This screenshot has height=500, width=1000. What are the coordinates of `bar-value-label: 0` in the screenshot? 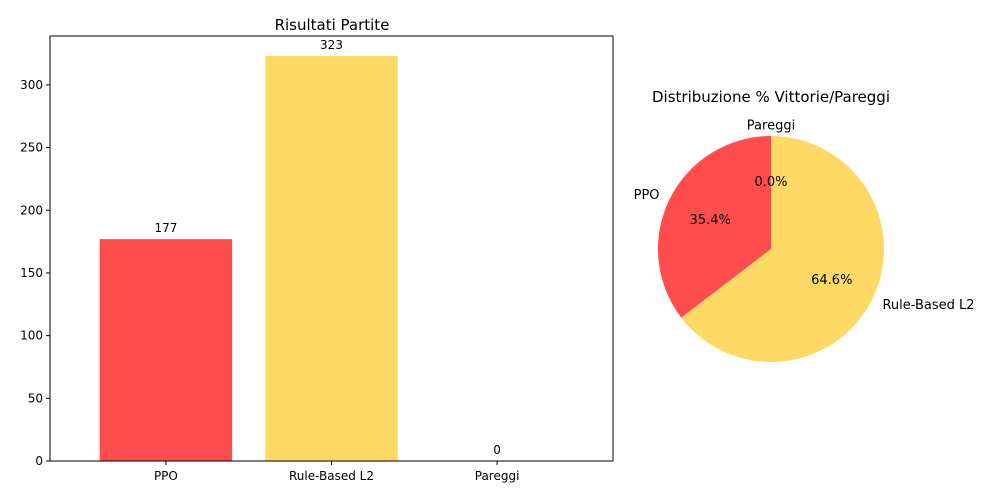 It's located at (497, 450).